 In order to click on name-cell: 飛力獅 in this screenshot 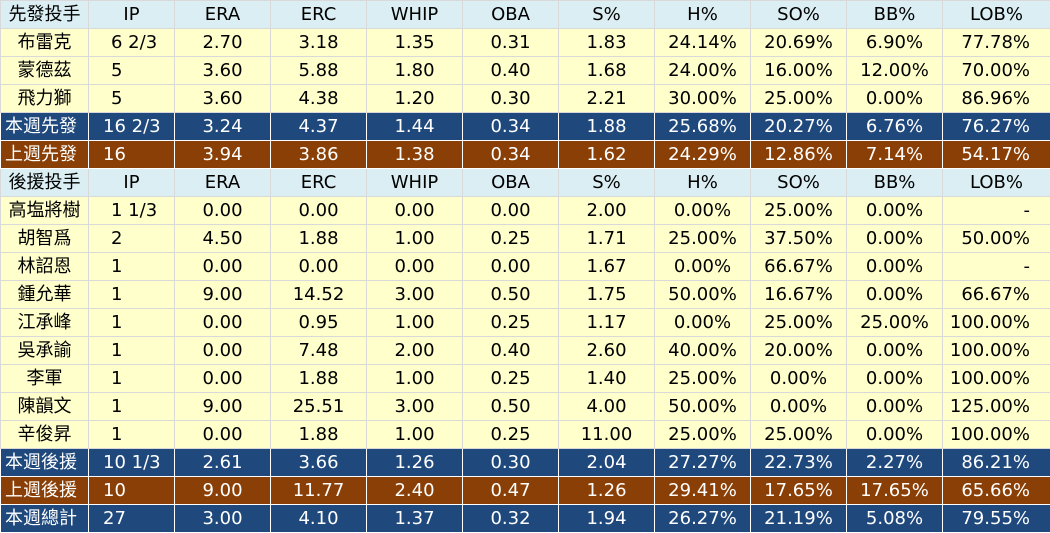, I will do `click(45, 99)`.